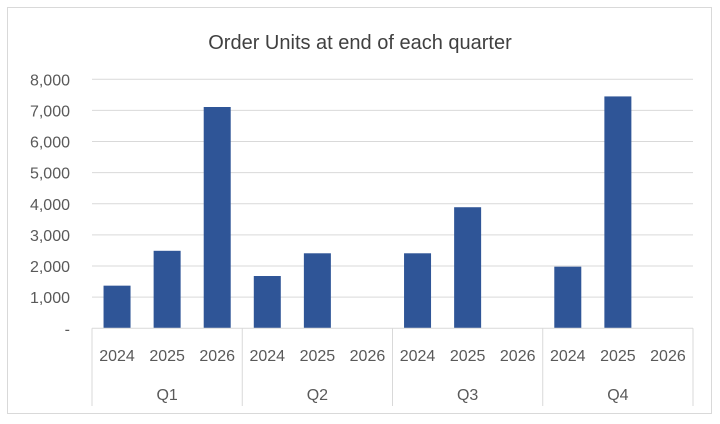 Image resolution: width=720 pixels, height=424 pixels. Describe the element at coordinates (167, 289) in the screenshot. I see `bar-Q1-2025` at that location.